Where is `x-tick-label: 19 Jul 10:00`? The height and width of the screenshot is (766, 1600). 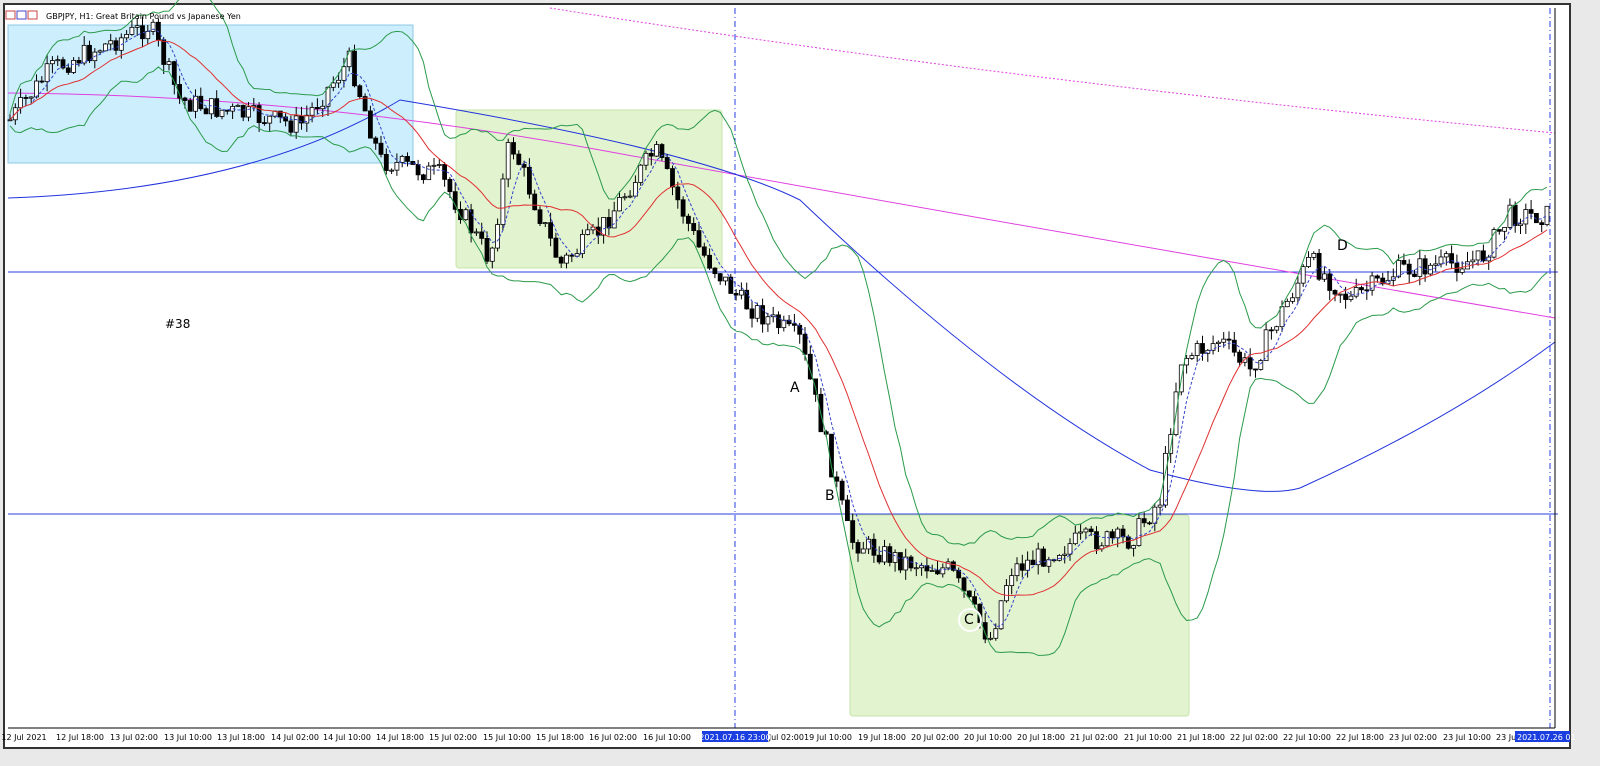
x-tick-label: 19 Jul 10:00 is located at coordinates (828, 737).